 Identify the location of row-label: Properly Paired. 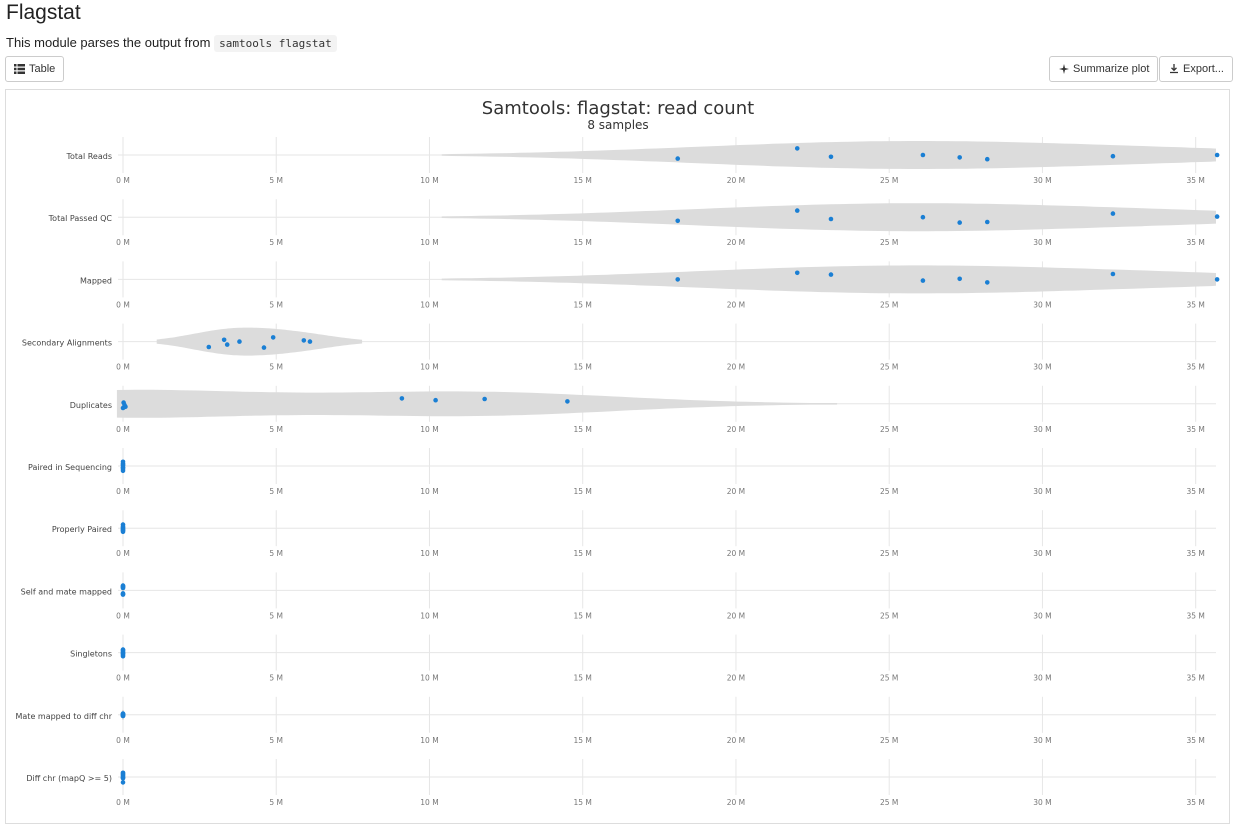
(82, 529).